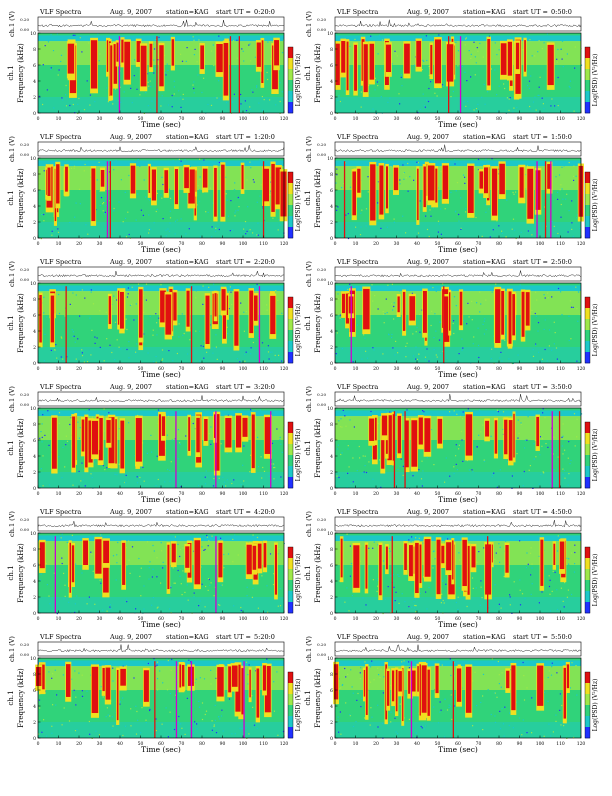 The image size is (612, 796). I want to click on y-tick-label: 8, so click(331, 175).